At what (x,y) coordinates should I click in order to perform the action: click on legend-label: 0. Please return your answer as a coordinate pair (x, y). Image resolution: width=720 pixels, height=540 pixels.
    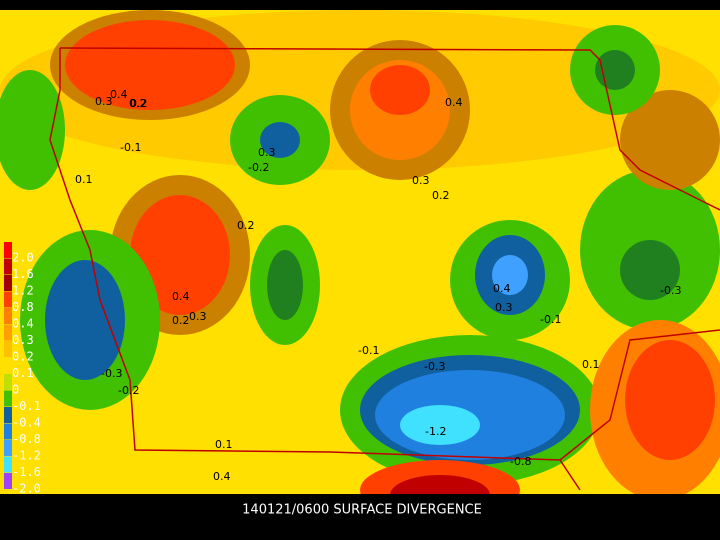
    Looking at the image, I should click on (15, 390).